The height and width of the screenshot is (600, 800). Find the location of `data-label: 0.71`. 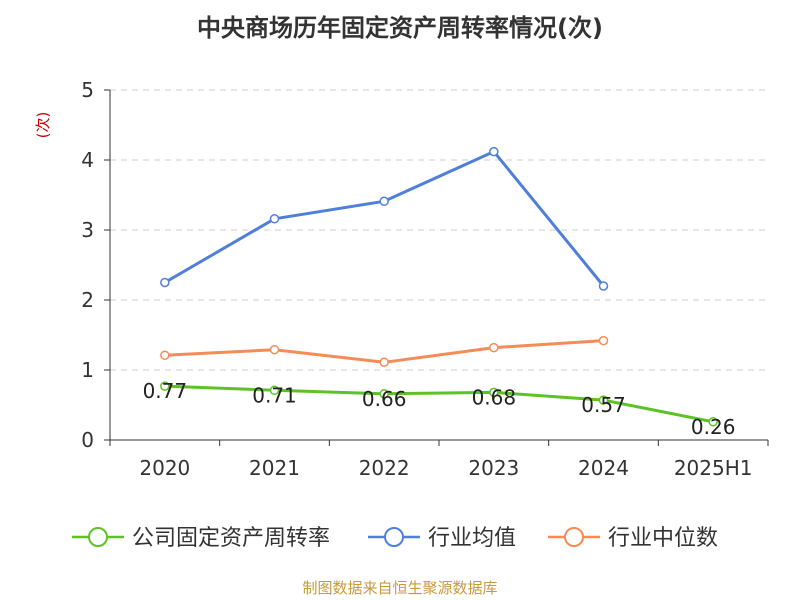

data-label: 0.71 is located at coordinates (274, 395).